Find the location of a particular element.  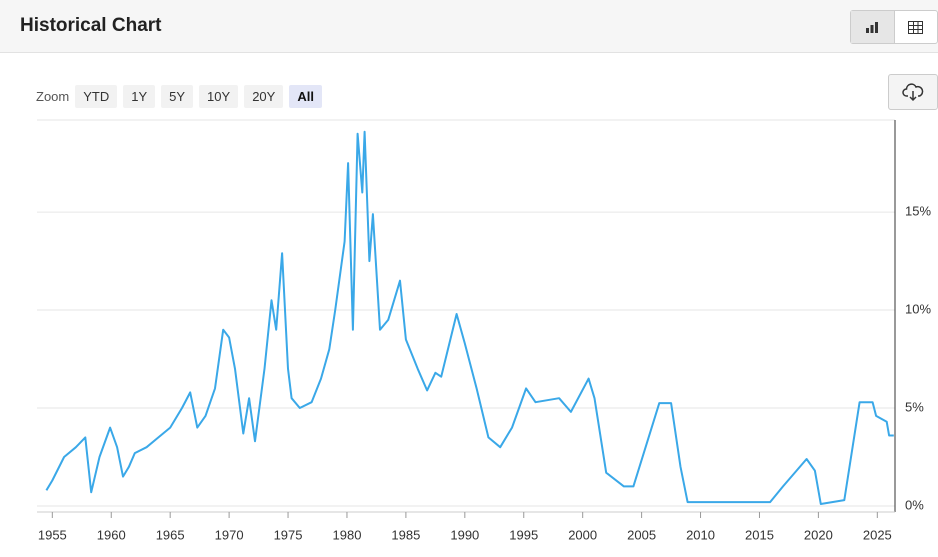

header: Historical Chart is located at coordinates (469, 26).